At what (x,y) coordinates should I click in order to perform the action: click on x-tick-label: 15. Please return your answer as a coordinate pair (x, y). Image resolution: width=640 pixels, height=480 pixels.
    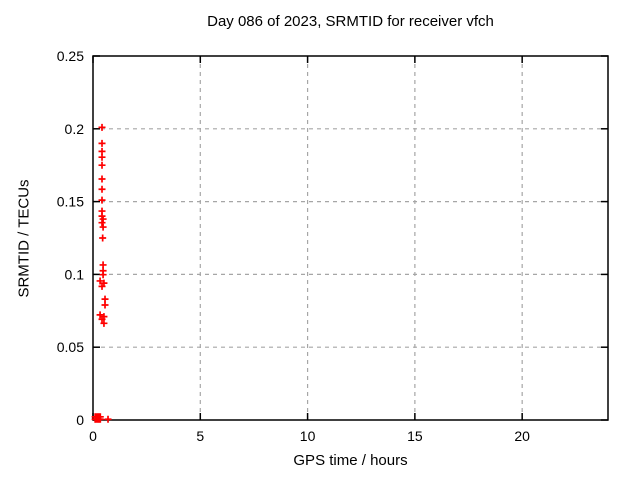
    Looking at the image, I should click on (415, 436).